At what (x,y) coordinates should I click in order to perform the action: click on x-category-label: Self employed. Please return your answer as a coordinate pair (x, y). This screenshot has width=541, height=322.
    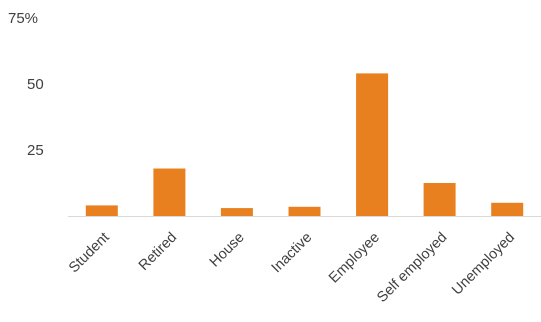
    Looking at the image, I should click on (412, 268).